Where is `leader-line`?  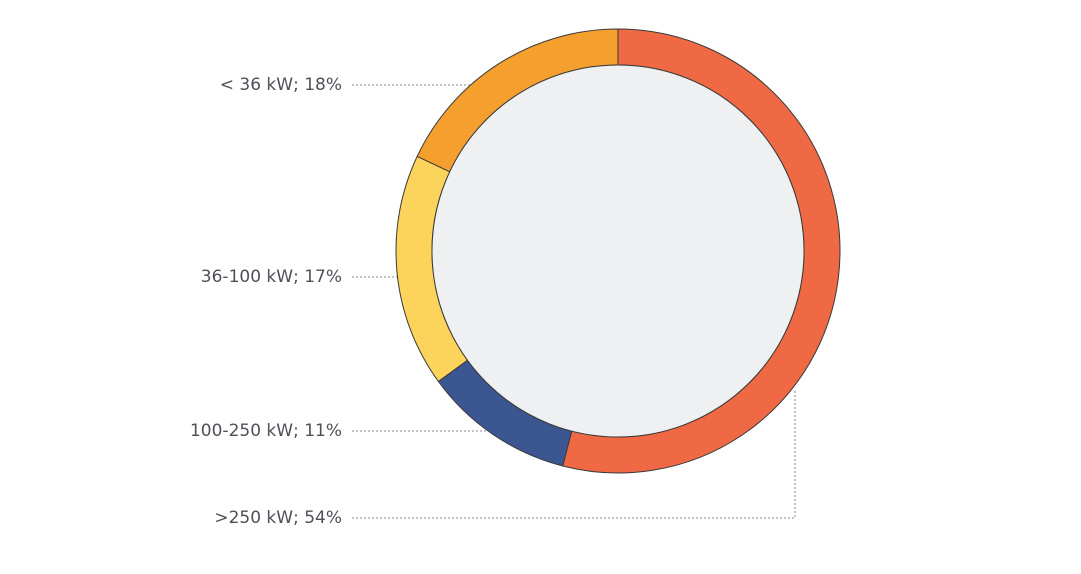 leader-line is located at coordinates (574, 454).